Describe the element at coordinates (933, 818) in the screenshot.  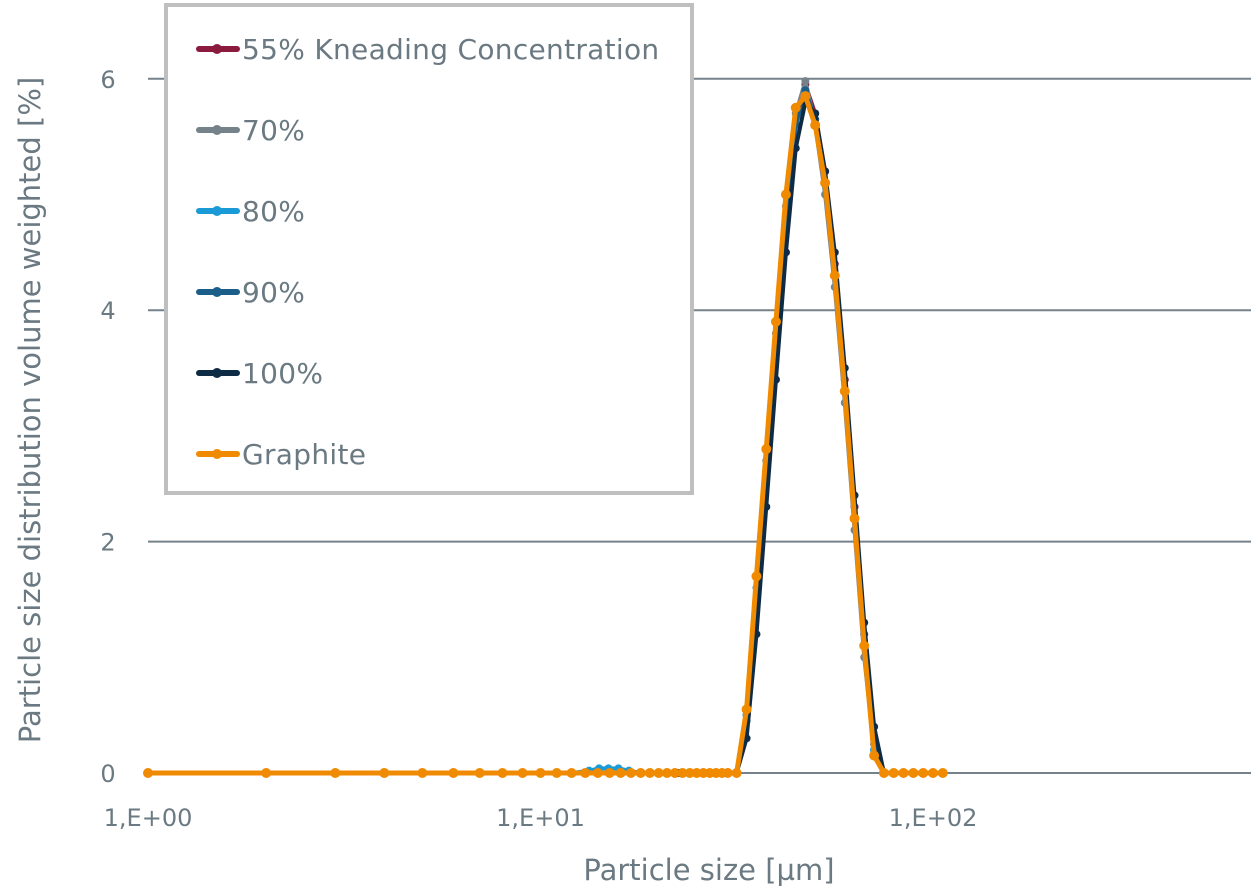
I see `x-tick-label: 1,E+02` at that location.